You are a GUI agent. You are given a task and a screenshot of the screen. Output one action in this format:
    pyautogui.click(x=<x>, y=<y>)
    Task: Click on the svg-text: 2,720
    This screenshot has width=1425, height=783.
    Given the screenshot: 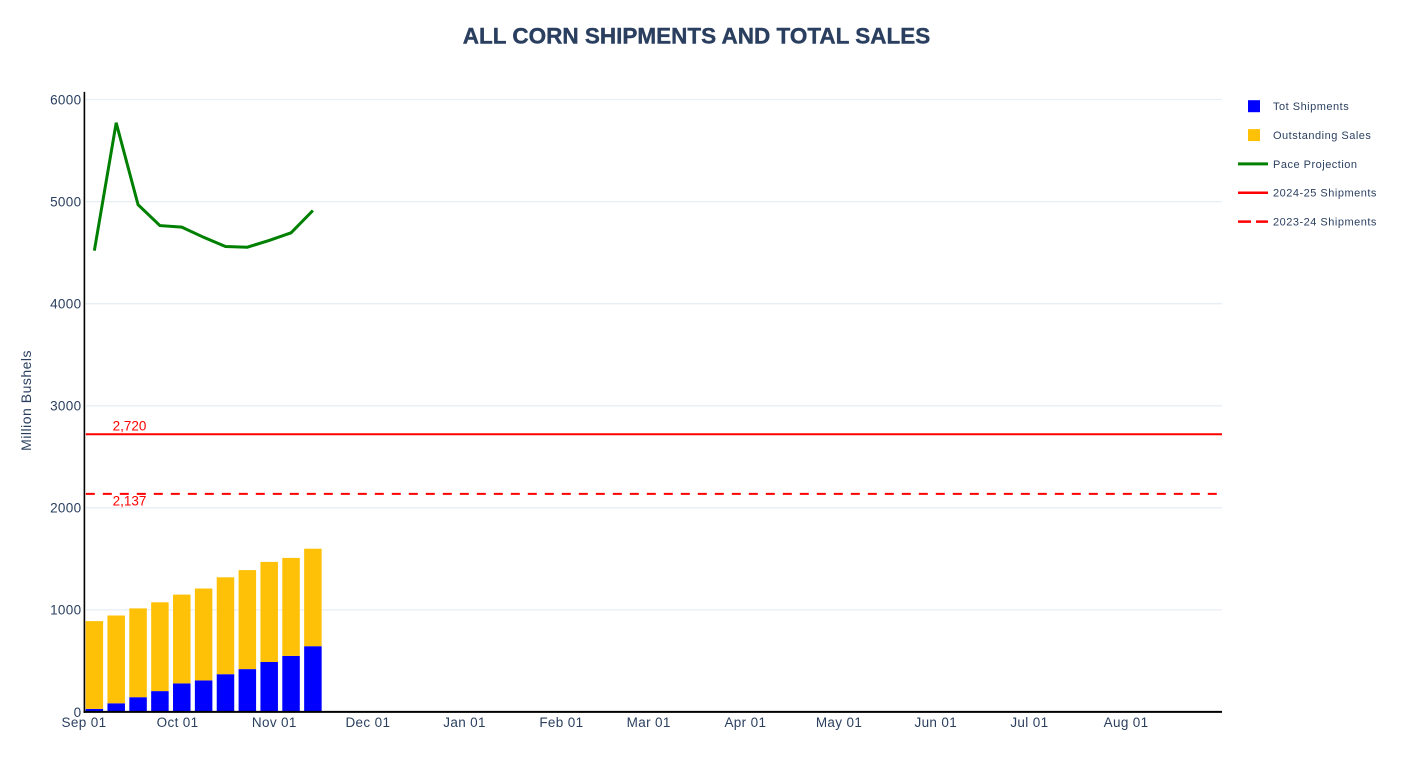 What is the action you would take?
    pyautogui.click(x=130, y=426)
    